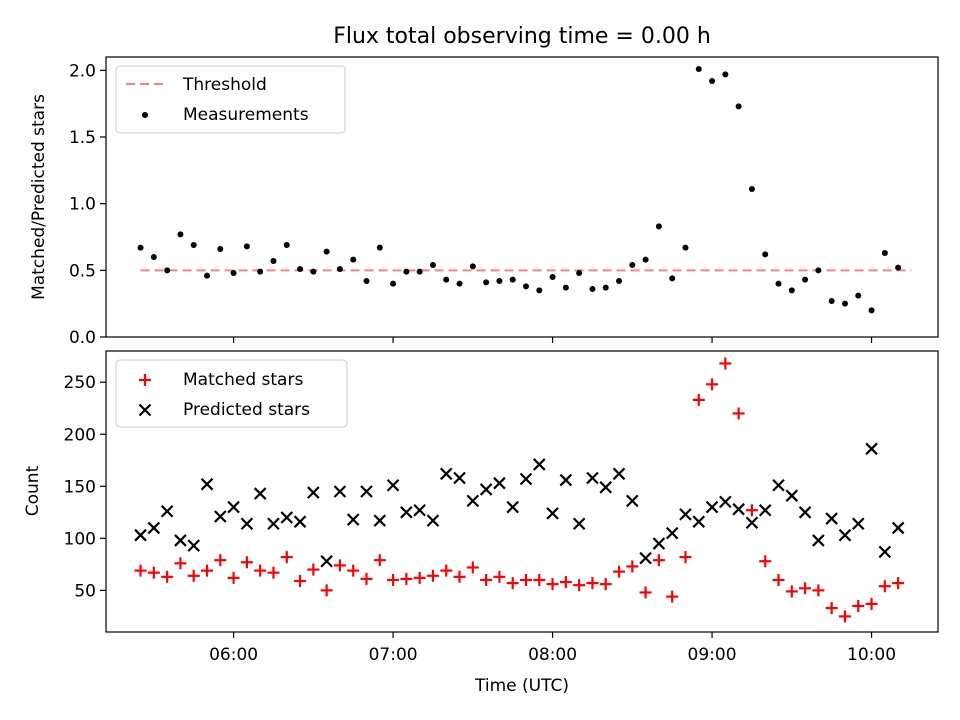  What do you see at coordinates (230, 99) in the screenshot?
I see `top-legend: Threshold Measurements` at bounding box center [230, 99].